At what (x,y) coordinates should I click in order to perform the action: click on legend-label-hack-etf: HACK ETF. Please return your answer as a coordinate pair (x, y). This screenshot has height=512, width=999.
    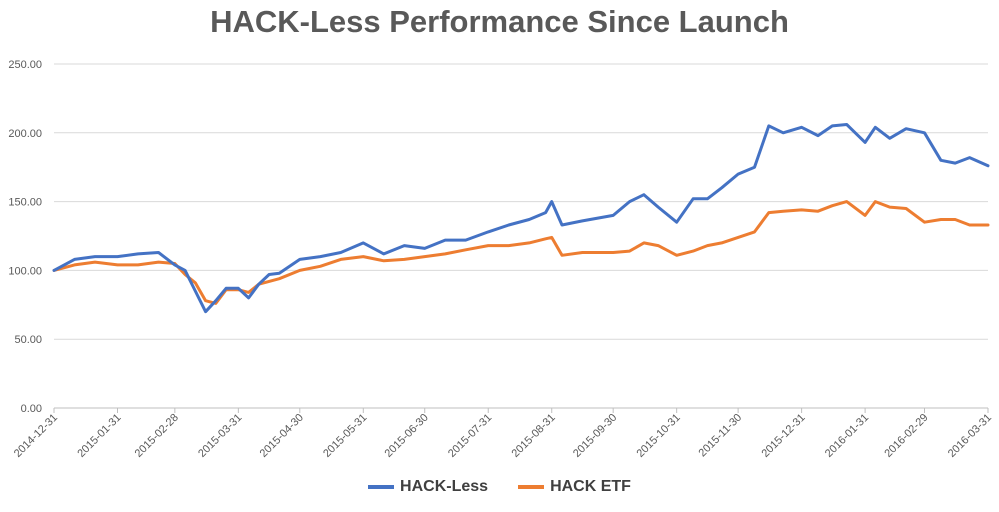
    Looking at the image, I should click on (590, 486).